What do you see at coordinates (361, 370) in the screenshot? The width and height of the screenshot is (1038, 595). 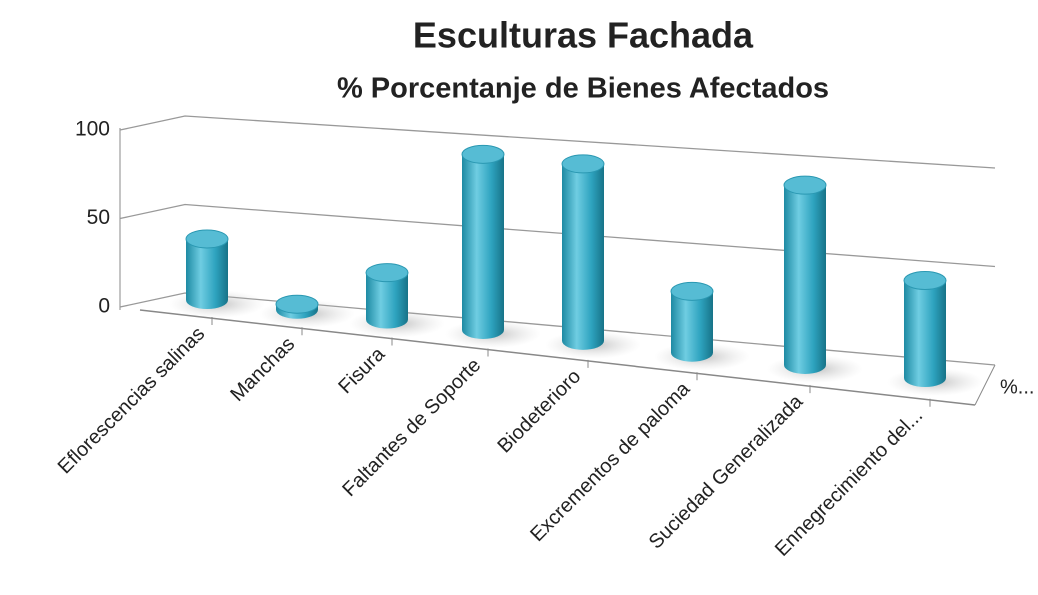 I see `x-tick-label: Fisura` at bounding box center [361, 370].